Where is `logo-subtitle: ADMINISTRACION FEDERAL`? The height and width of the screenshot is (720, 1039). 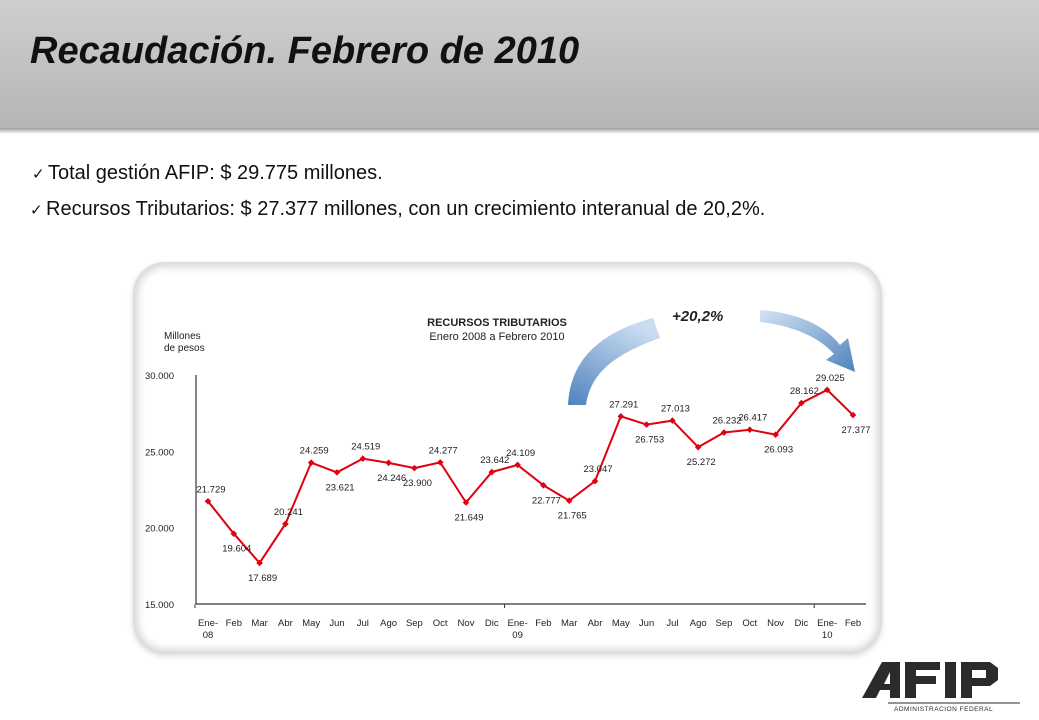
logo-subtitle: ADMINISTRACION FEDERAL is located at coordinates (943, 709).